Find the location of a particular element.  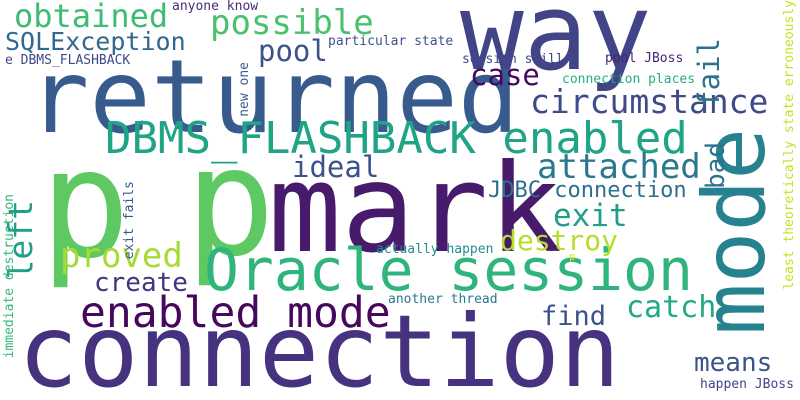

word-jdbc-connection: JDBC connection is located at coordinates (587, 190).